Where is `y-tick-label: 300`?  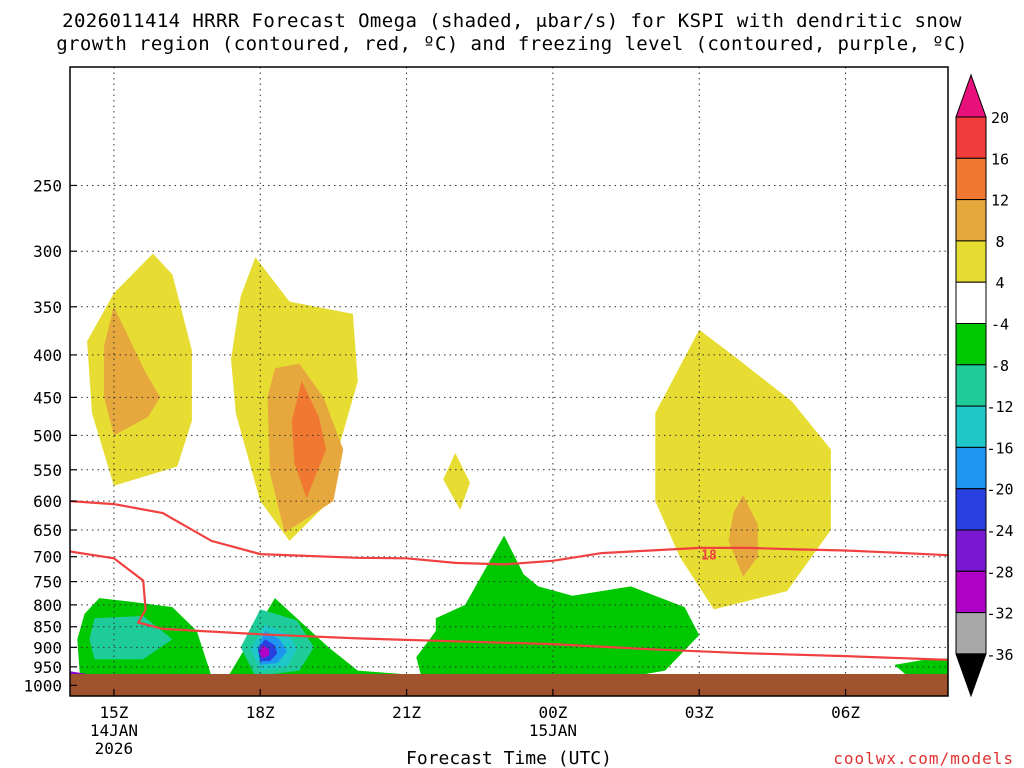
y-tick-label: 300 is located at coordinates (47, 251).